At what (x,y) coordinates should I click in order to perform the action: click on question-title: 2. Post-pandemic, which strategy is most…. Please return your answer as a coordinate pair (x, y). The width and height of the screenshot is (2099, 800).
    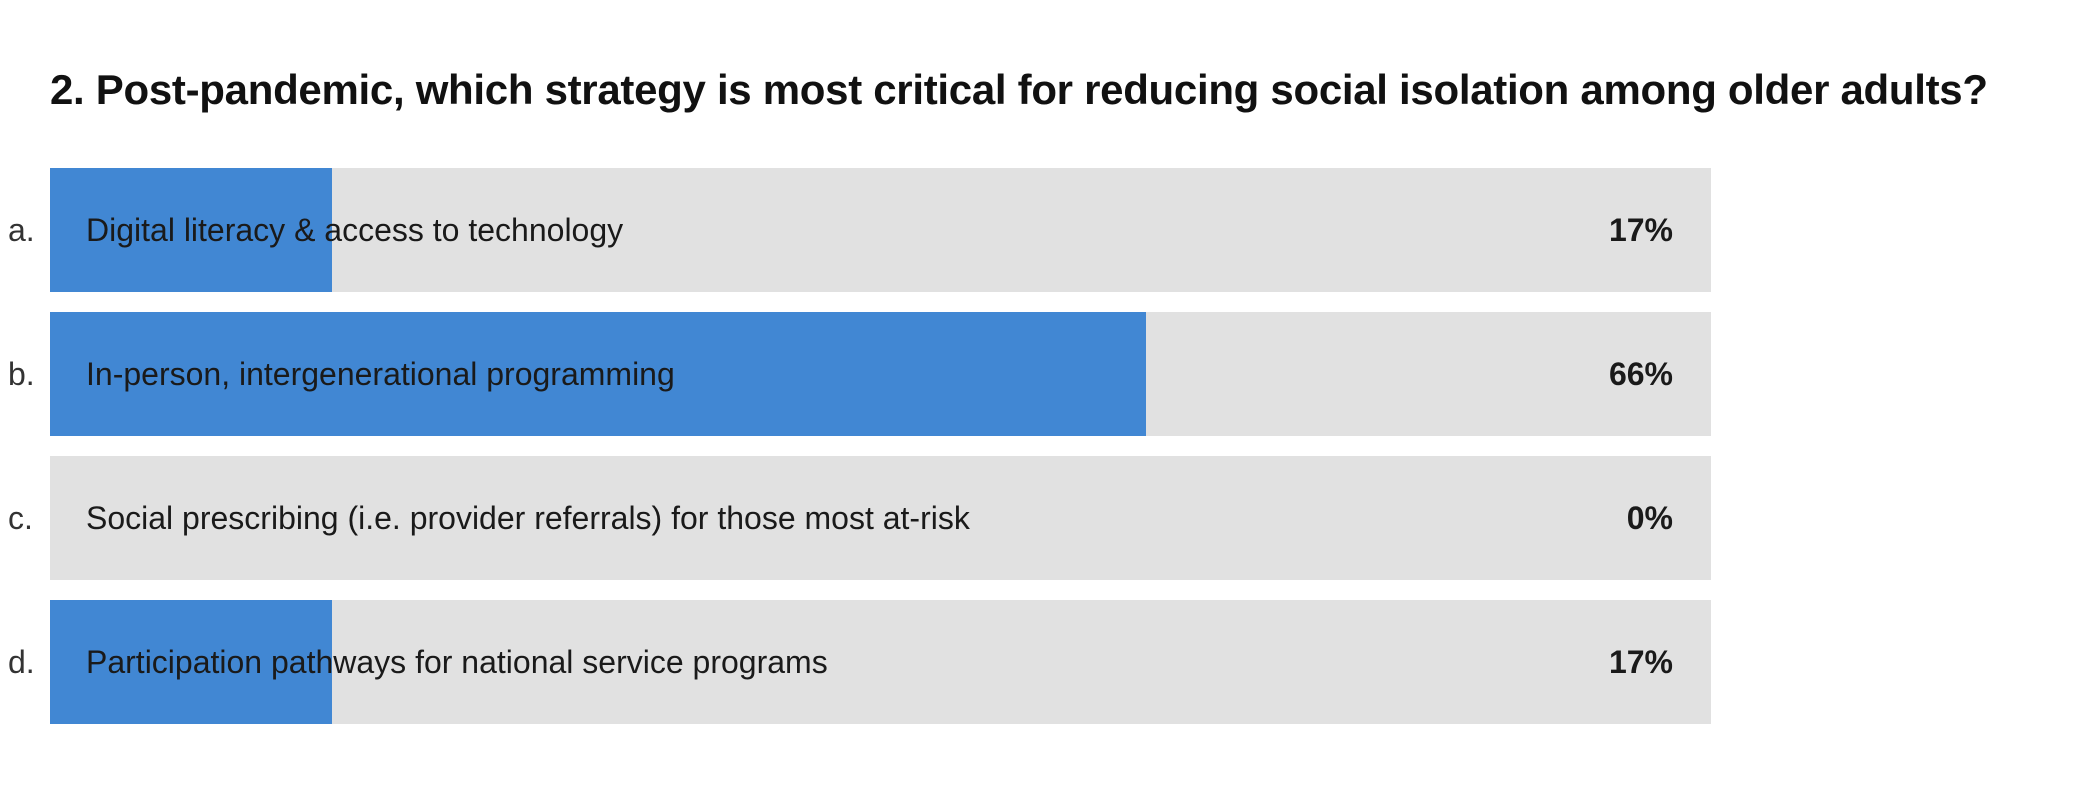
    Looking at the image, I should click on (1019, 89).